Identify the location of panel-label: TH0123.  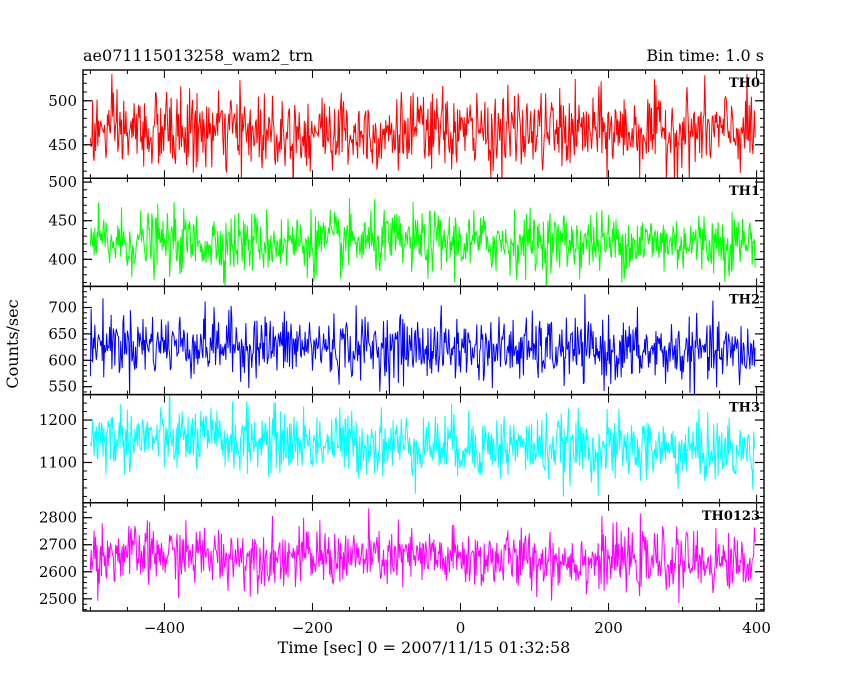
(731, 516).